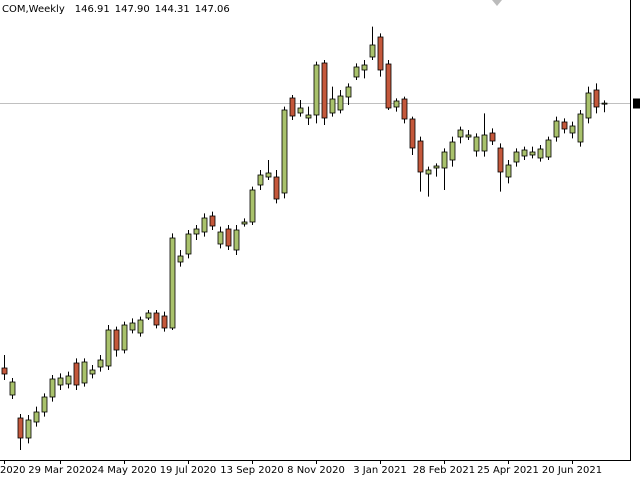  Describe the element at coordinates (251, 470) in the screenshot. I see `x-tick-label: 13 Sep 2020` at that location.